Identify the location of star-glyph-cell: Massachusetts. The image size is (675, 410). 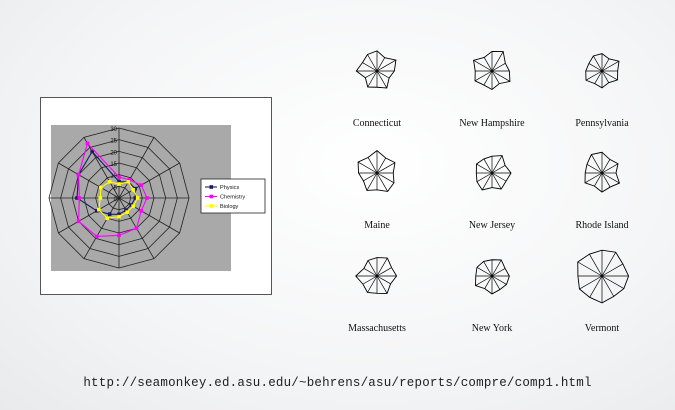
(377, 293).